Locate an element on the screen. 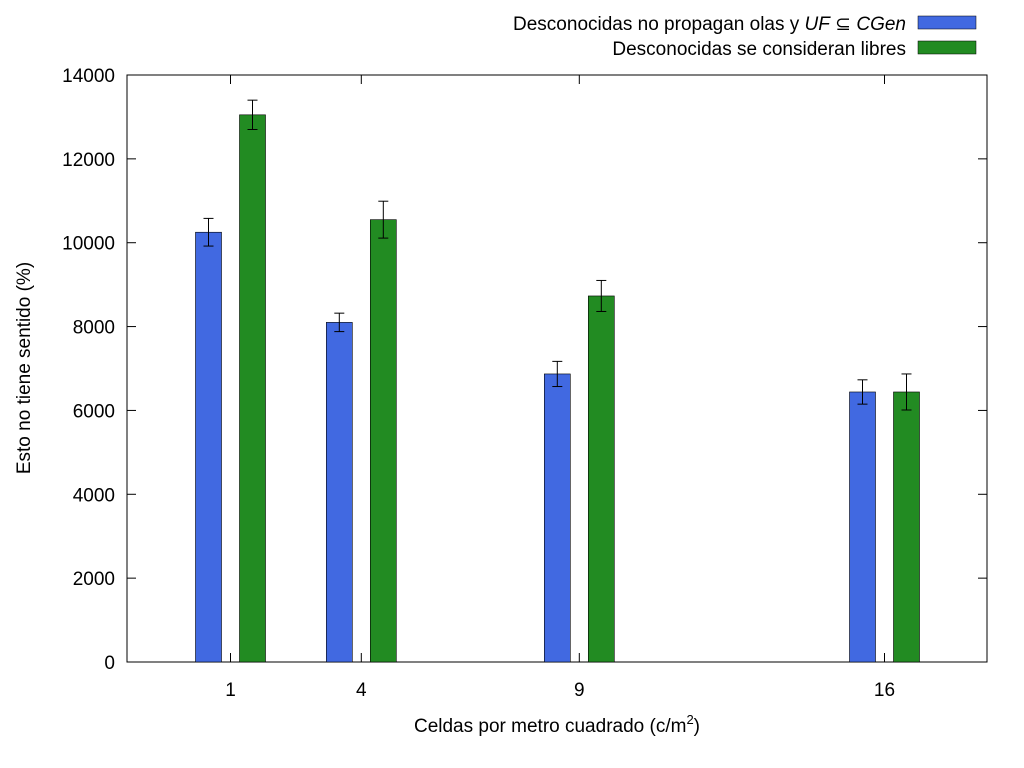  y-tick-label: 12000 is located at coordinates (88, 160).